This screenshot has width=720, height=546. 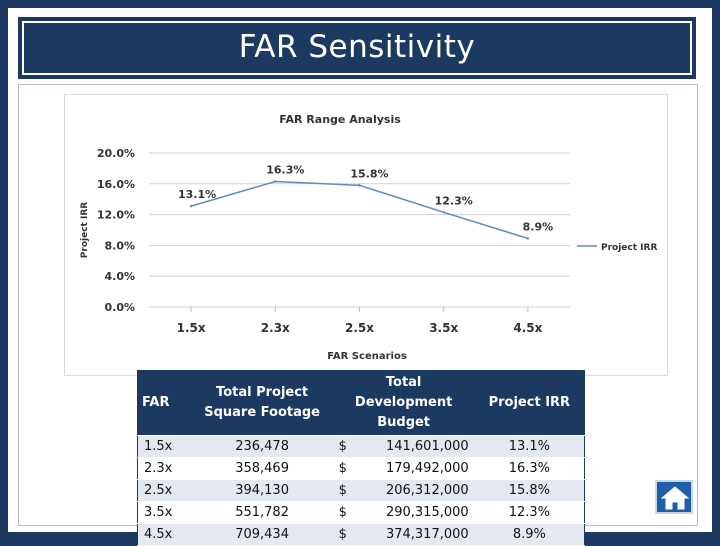 I want to click on x-axis-label: FAR Scenarios, so click(x=367, y=356).